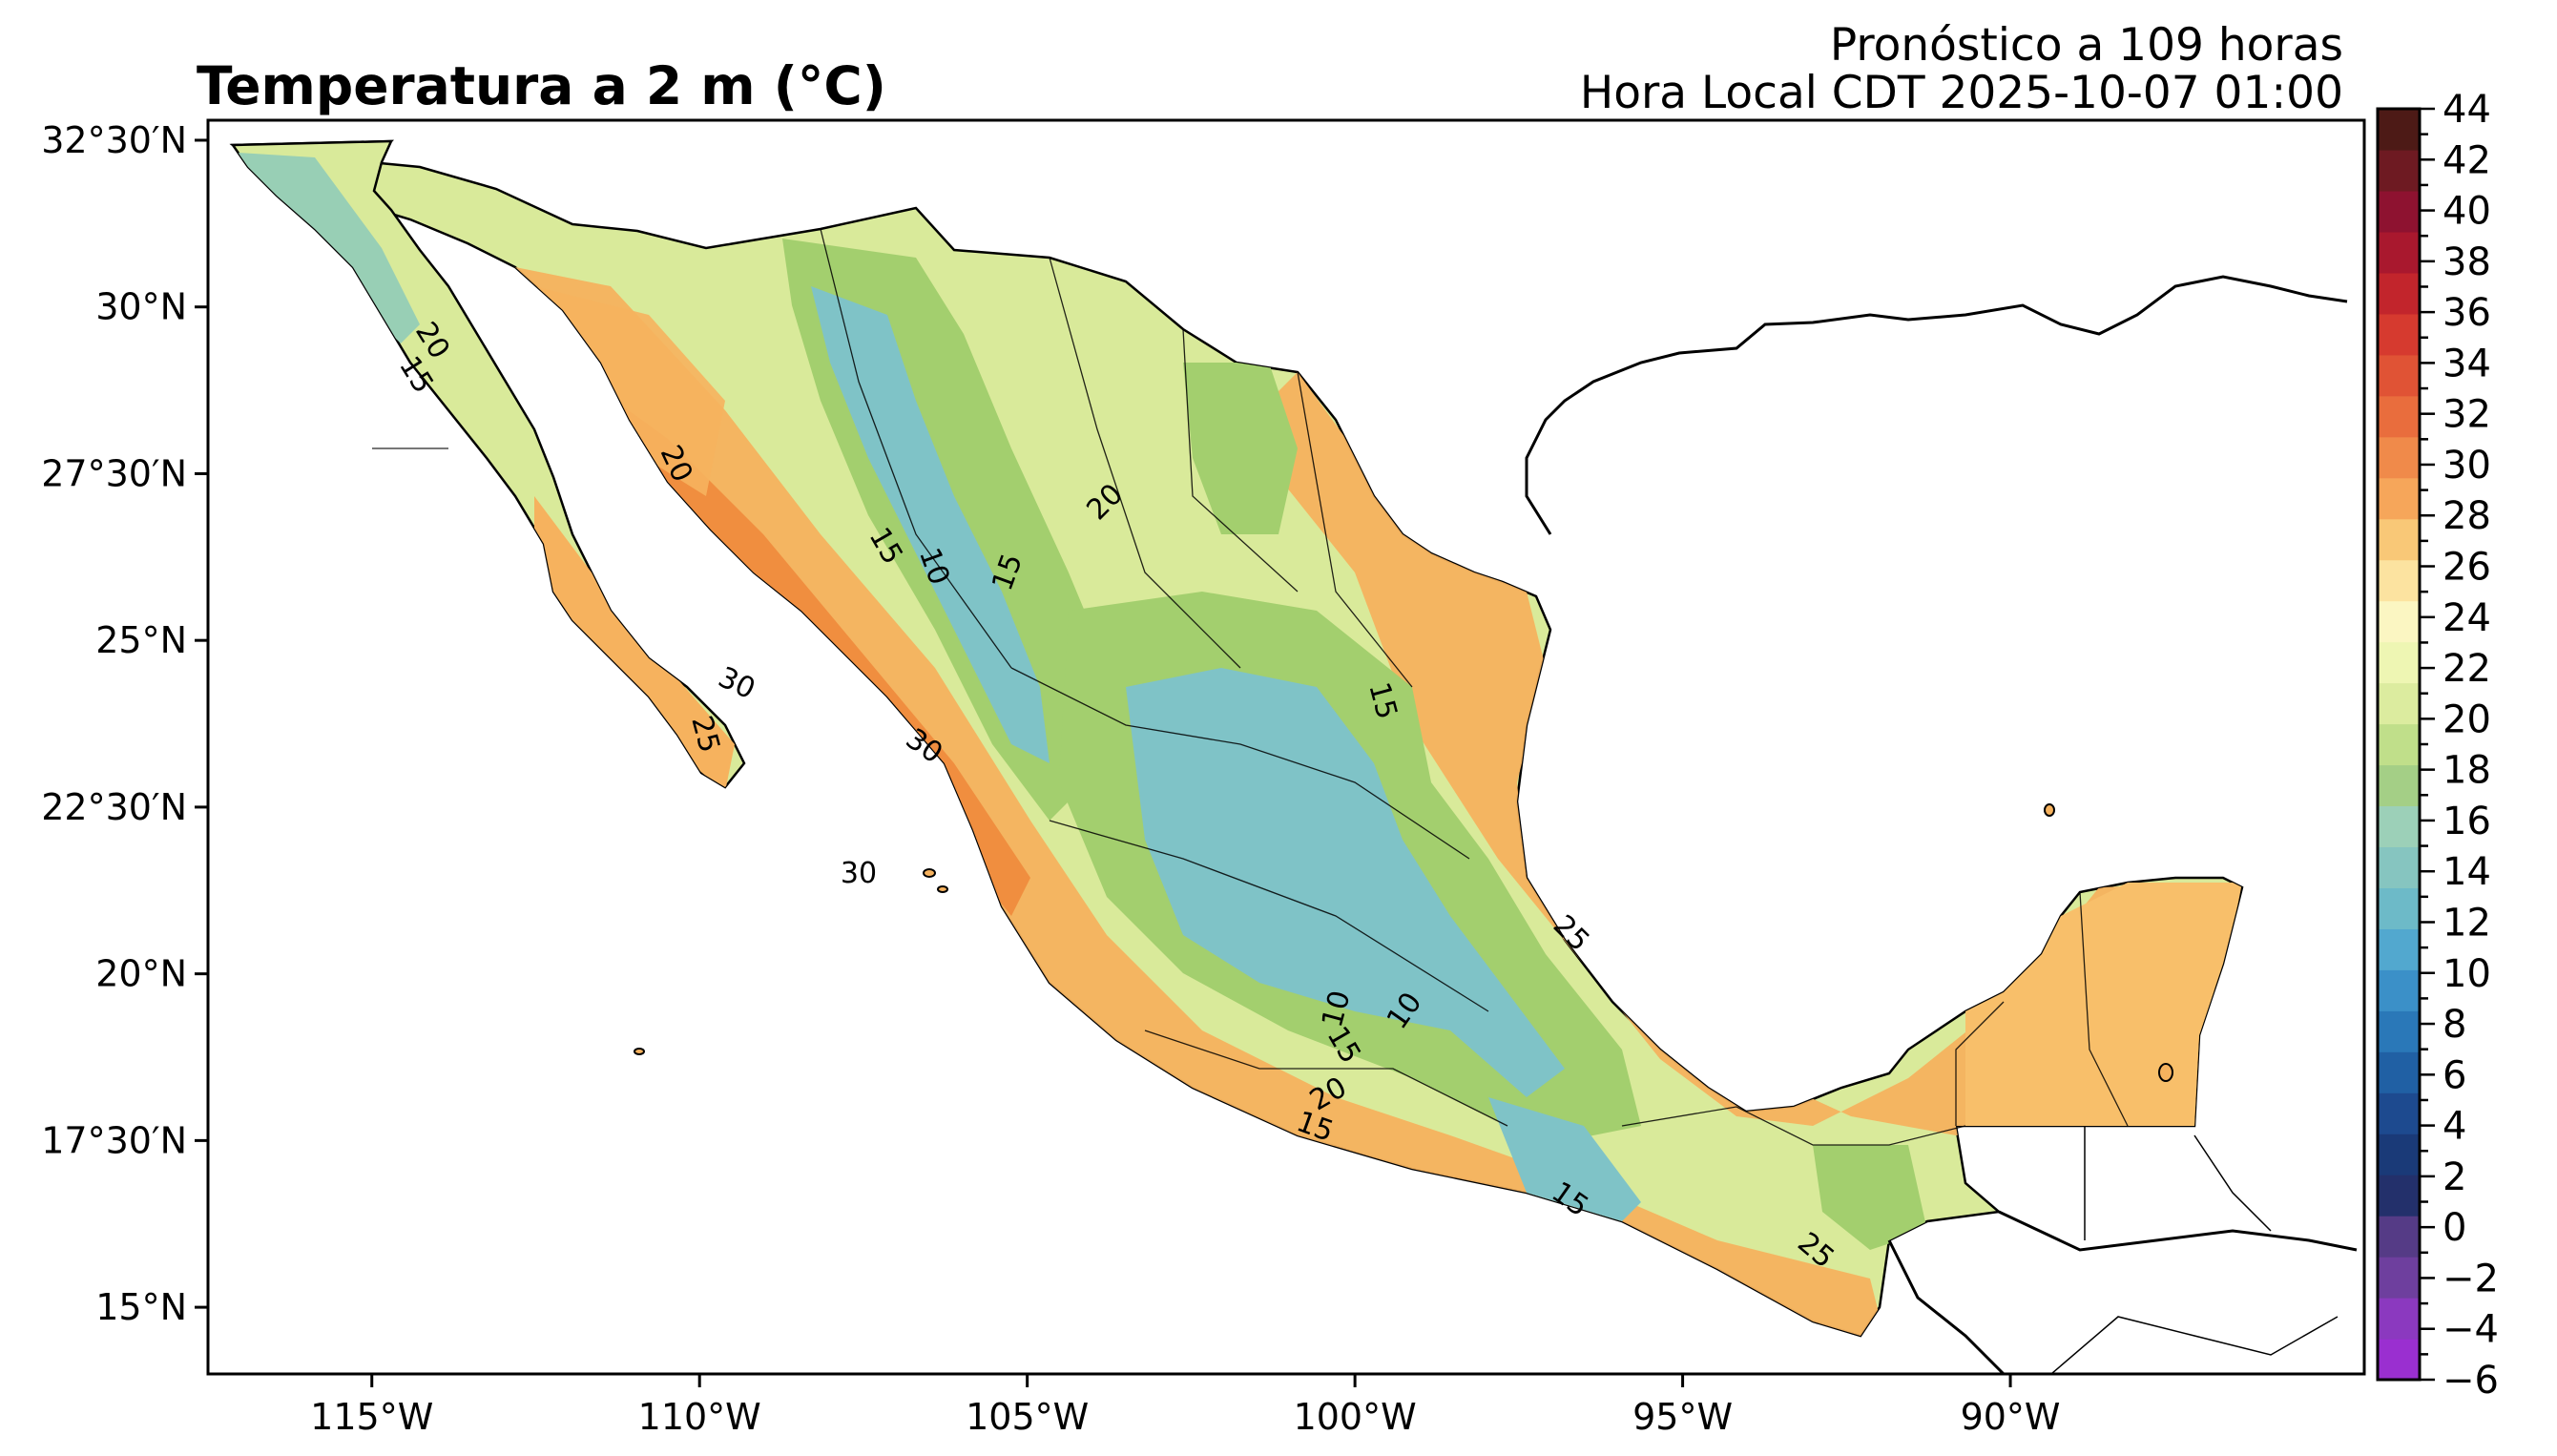  What do you see at coordinates (859, 874) in the screenshot?
I see `contour-label: 30` at bounding box center [859, 874].